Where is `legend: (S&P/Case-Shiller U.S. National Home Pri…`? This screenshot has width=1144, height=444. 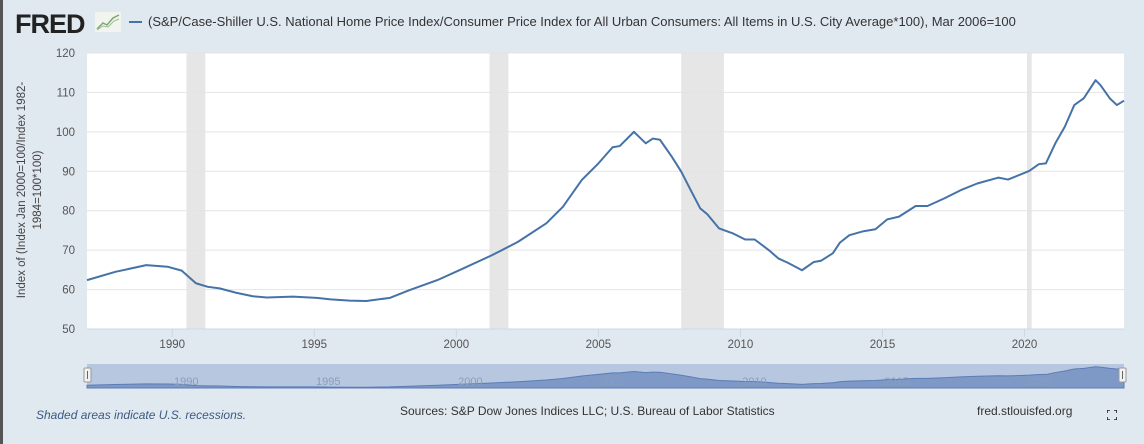
legend: (S&P/Case-Shiller U.S. National Home Pri… is located at coordinates (572, 21).